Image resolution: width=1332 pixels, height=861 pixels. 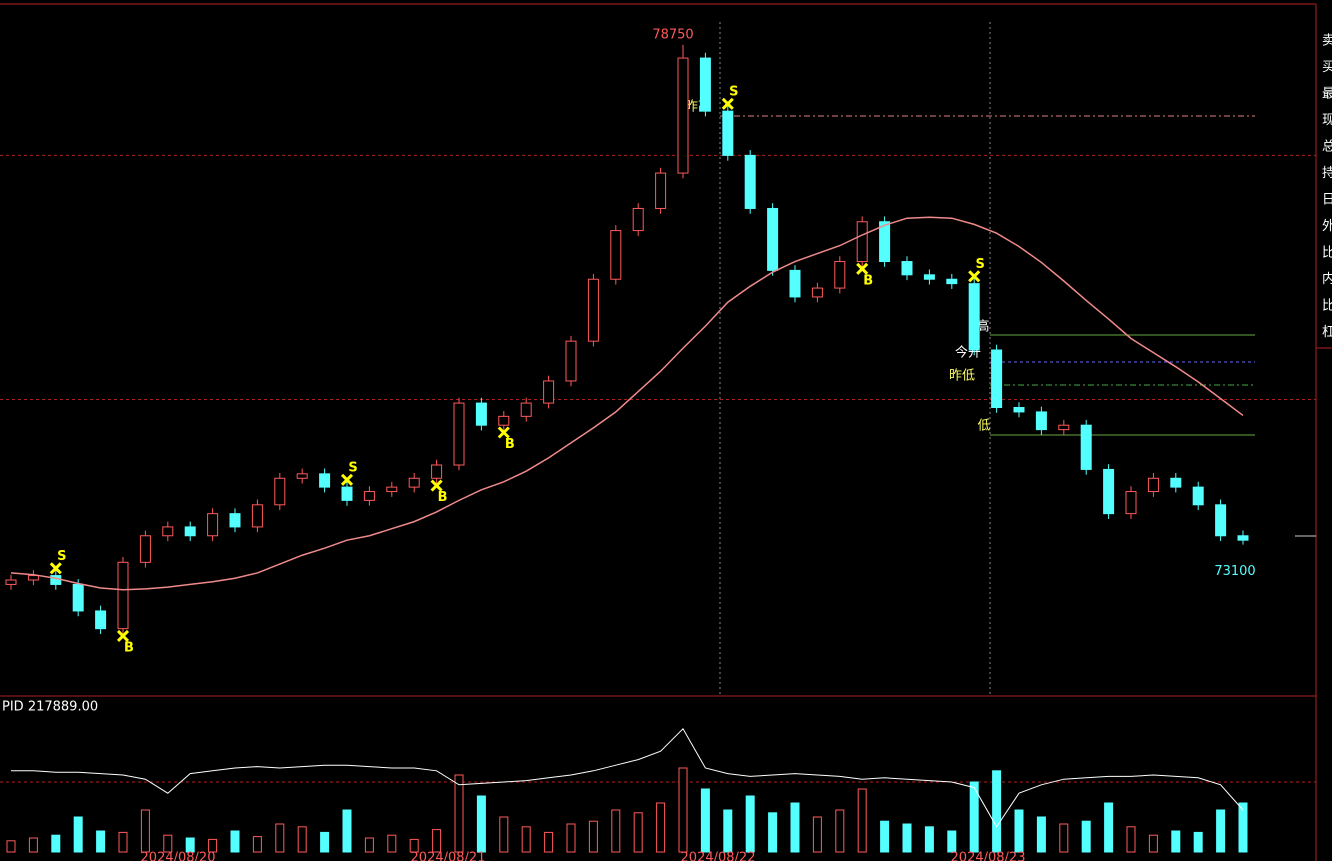 I want to click on x-tick-label: 2024/08/22, so click(x=718, y=856).